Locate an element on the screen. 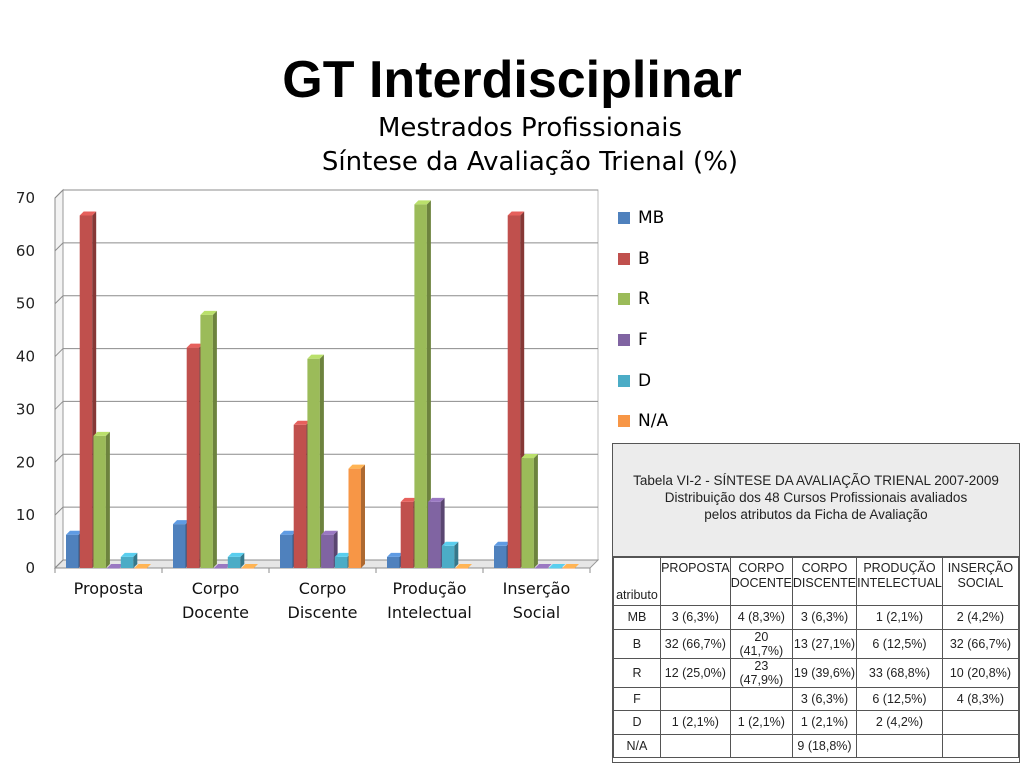 The width and height of the screenshot is (1024, 768). table-cell-attr: N/A is located at coordinates (637, 745).